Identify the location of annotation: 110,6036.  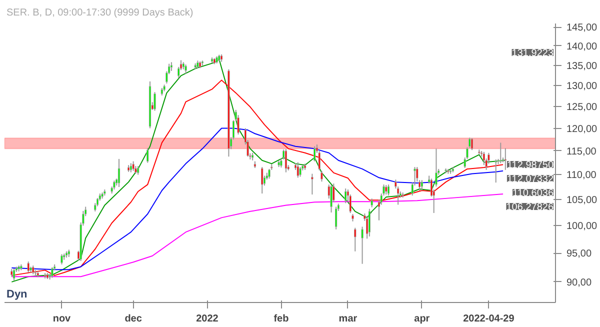
(533, 193).